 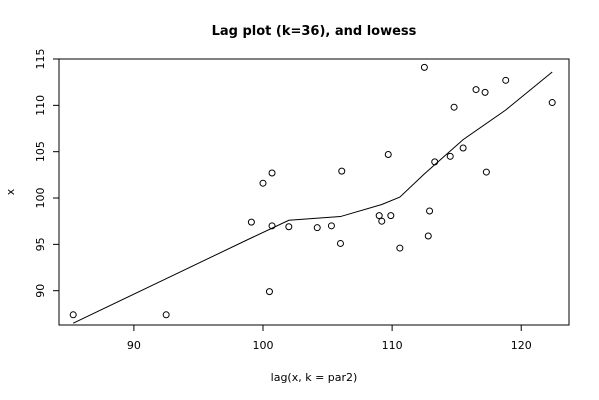 I want to click on x-axis-label: lag(x, k = par2), so click(x=314, y=377).